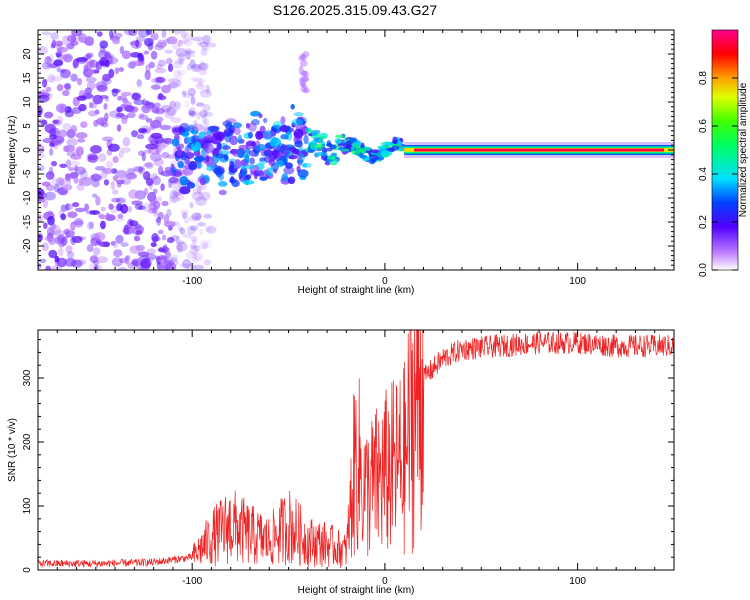 The width and height of the screenshot is (750, 600). What do you see at coordinates (703, 270) in the screenshot?
I see `colorbar-tick-label: 0.0` at bounding box center [703, 270].